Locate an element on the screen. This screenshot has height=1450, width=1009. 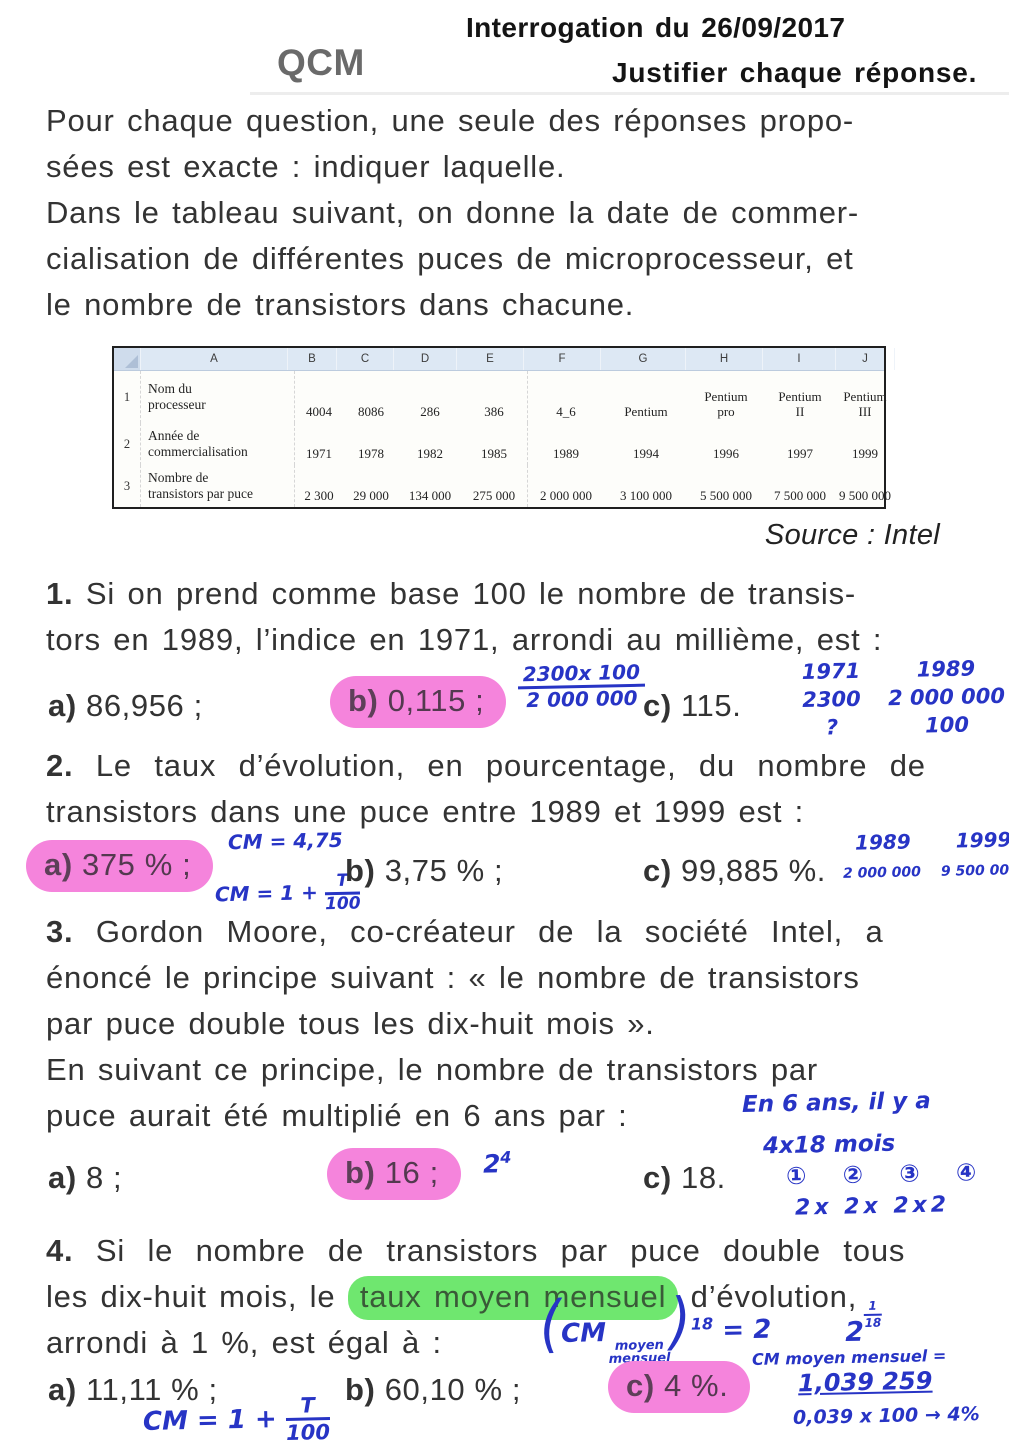
table-cell: 4004 is located at coordinates (319, 411).